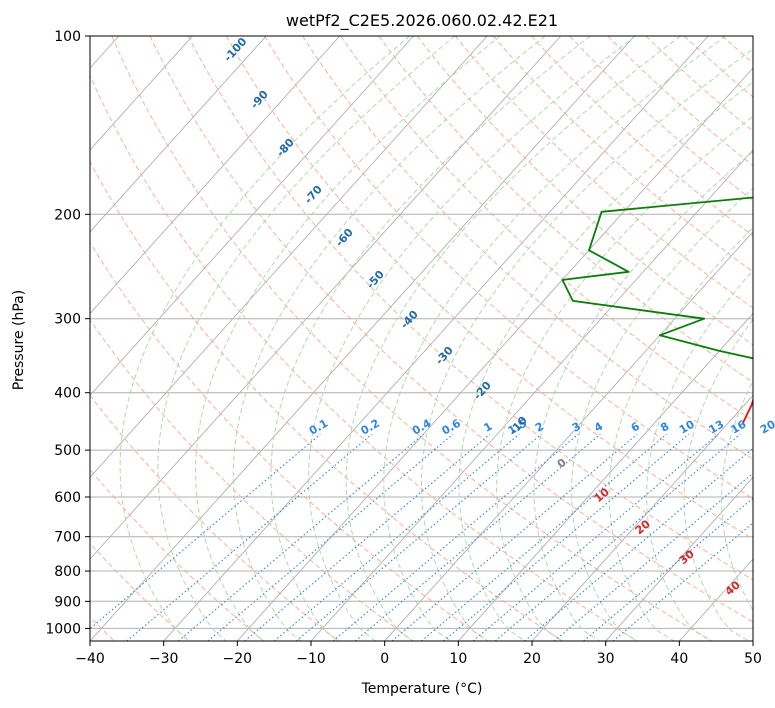 This screenshot has width=775, height=708. What do you see at coordinates (635, 426) in the screenshot?
I see `mixing-ratio-label: 6` at bounding box center [635, 426].